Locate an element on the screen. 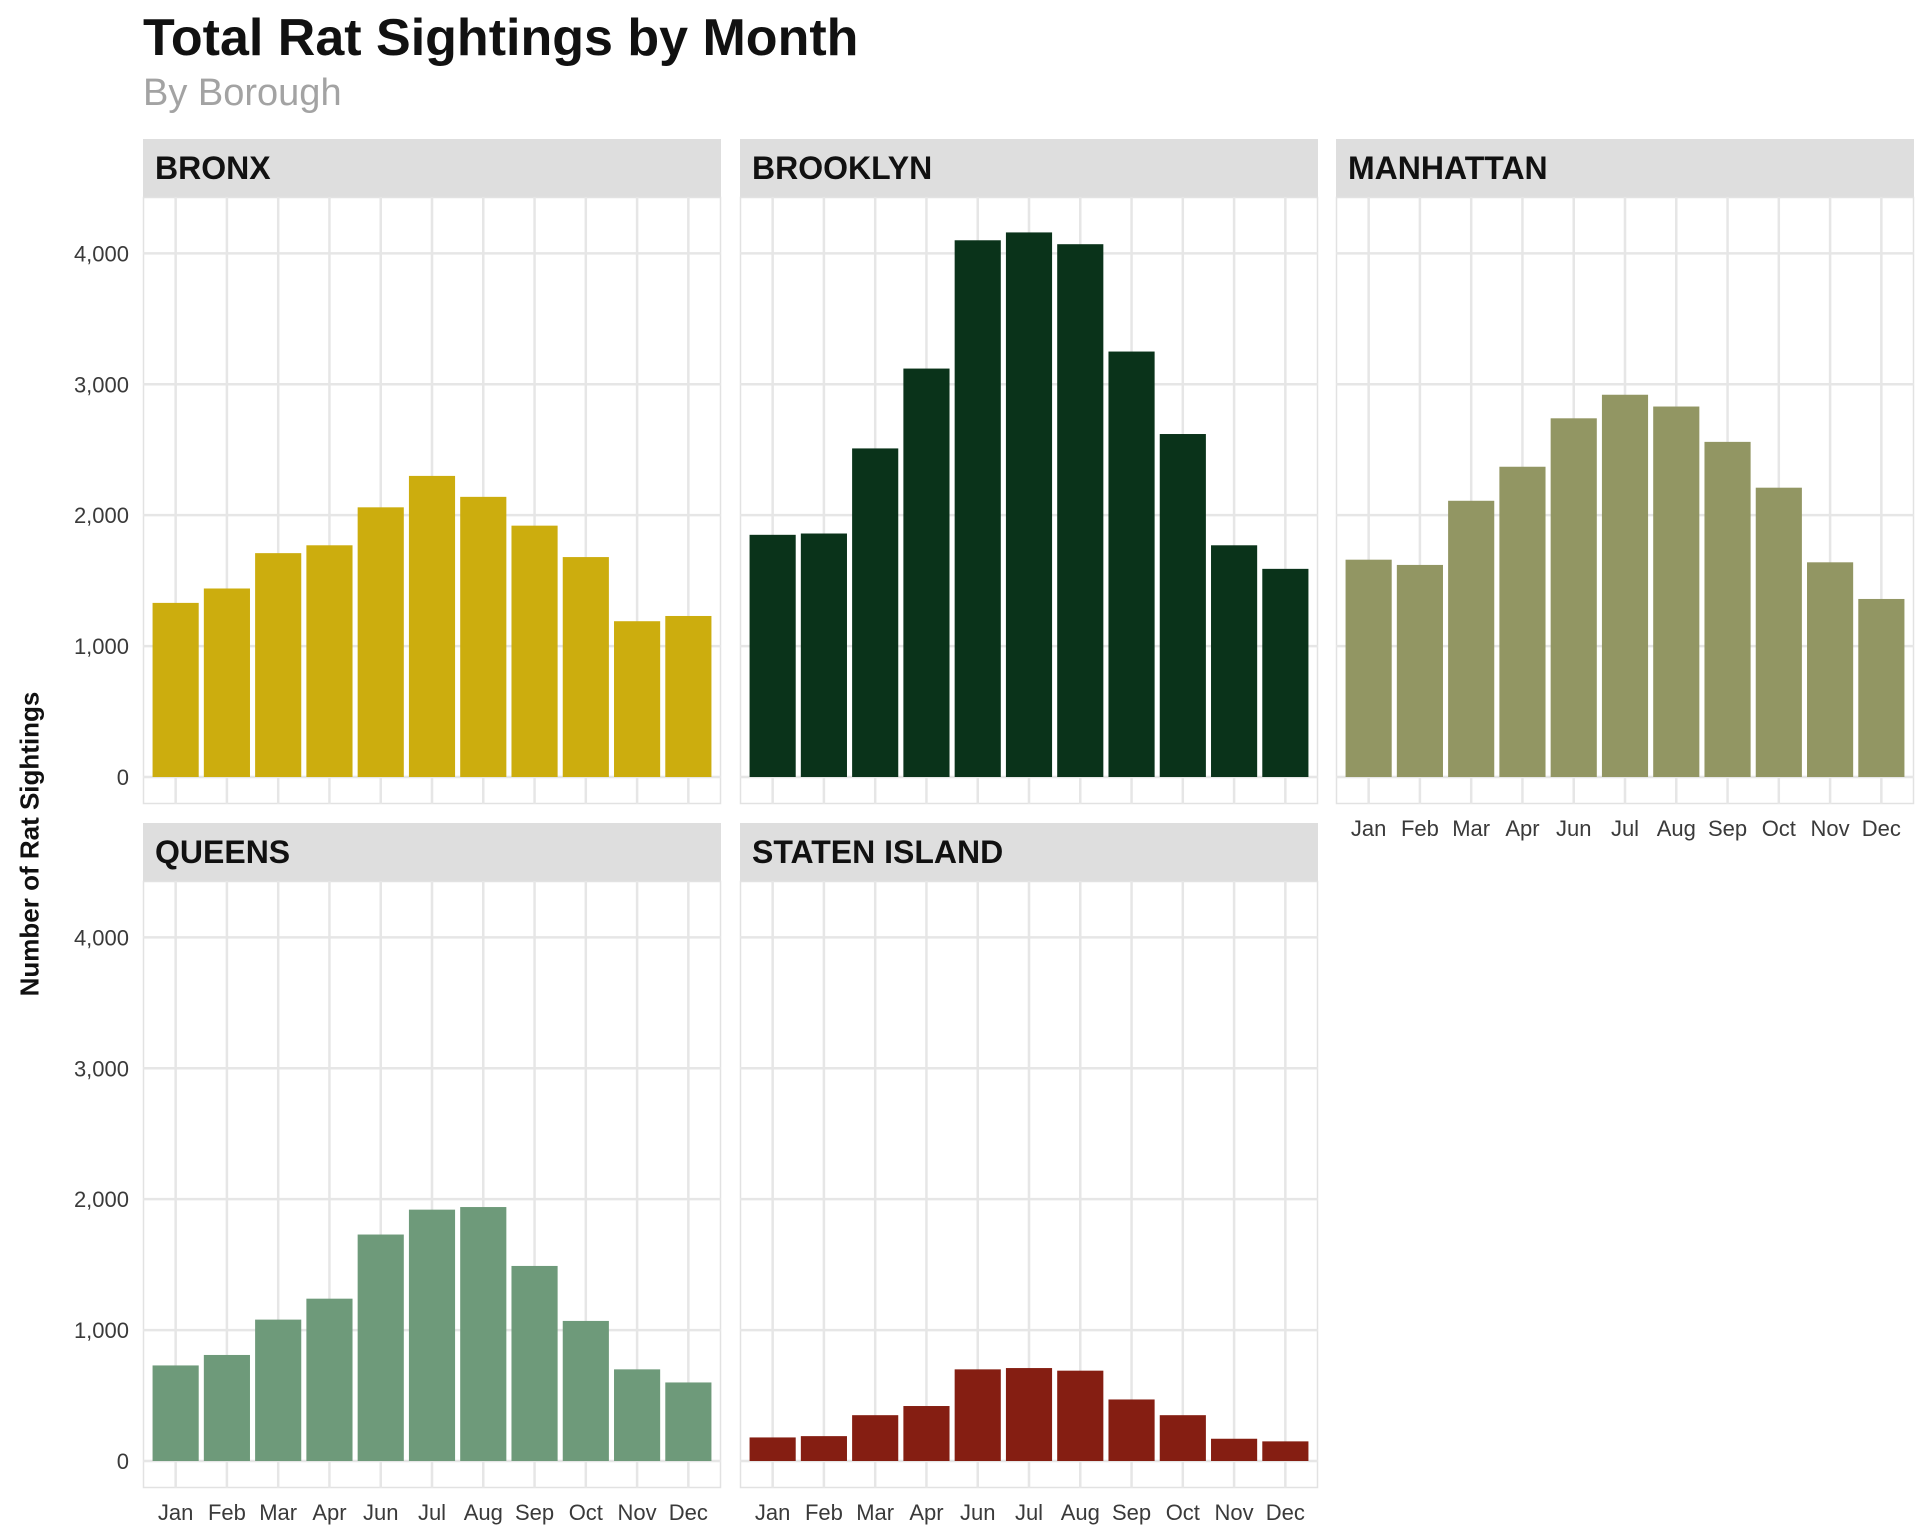 The height and width of the screenshot is (1536, 1920). x-tick-label: Dec is located at coordinates (688, 1512).